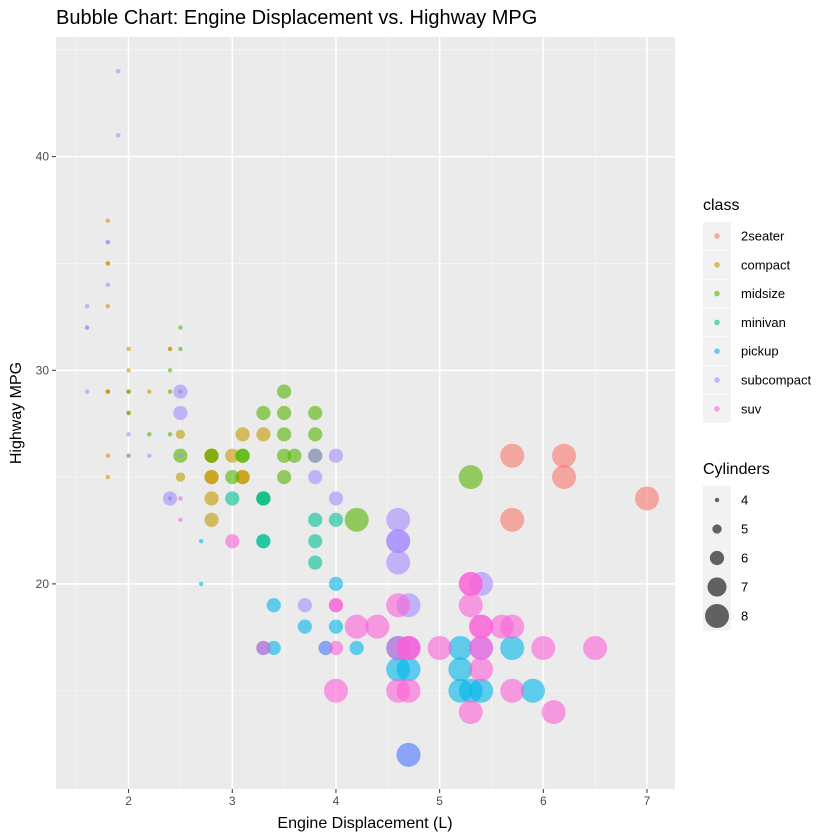 The image size is (840, 840). Describe the element at coordinates (439, 801) in the screenshot. I see `x-tick-label: 5` at that location.